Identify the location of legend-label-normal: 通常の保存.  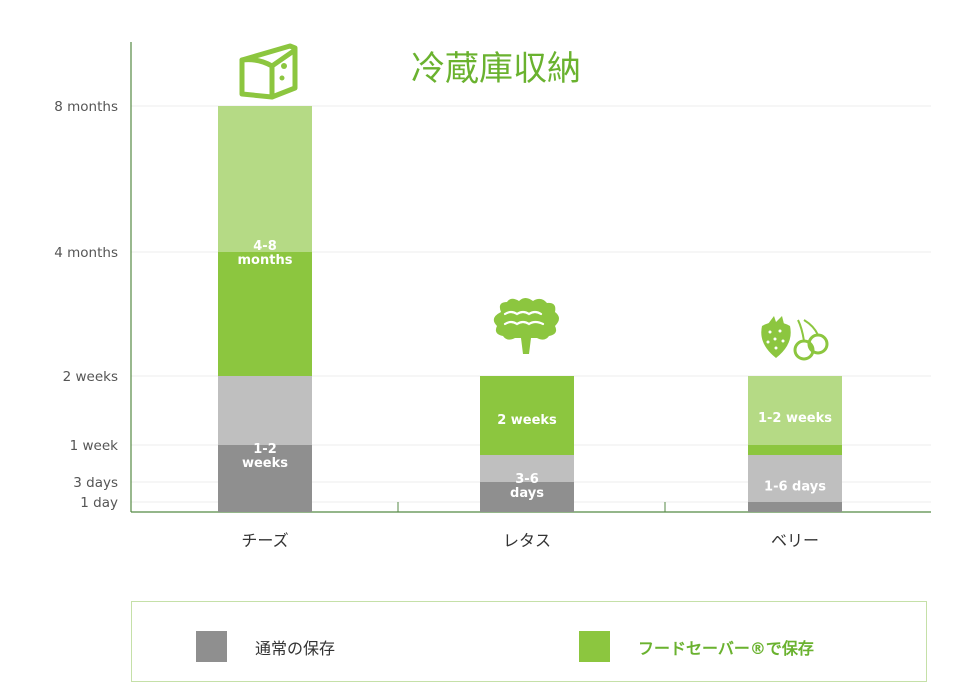
(295, 648).